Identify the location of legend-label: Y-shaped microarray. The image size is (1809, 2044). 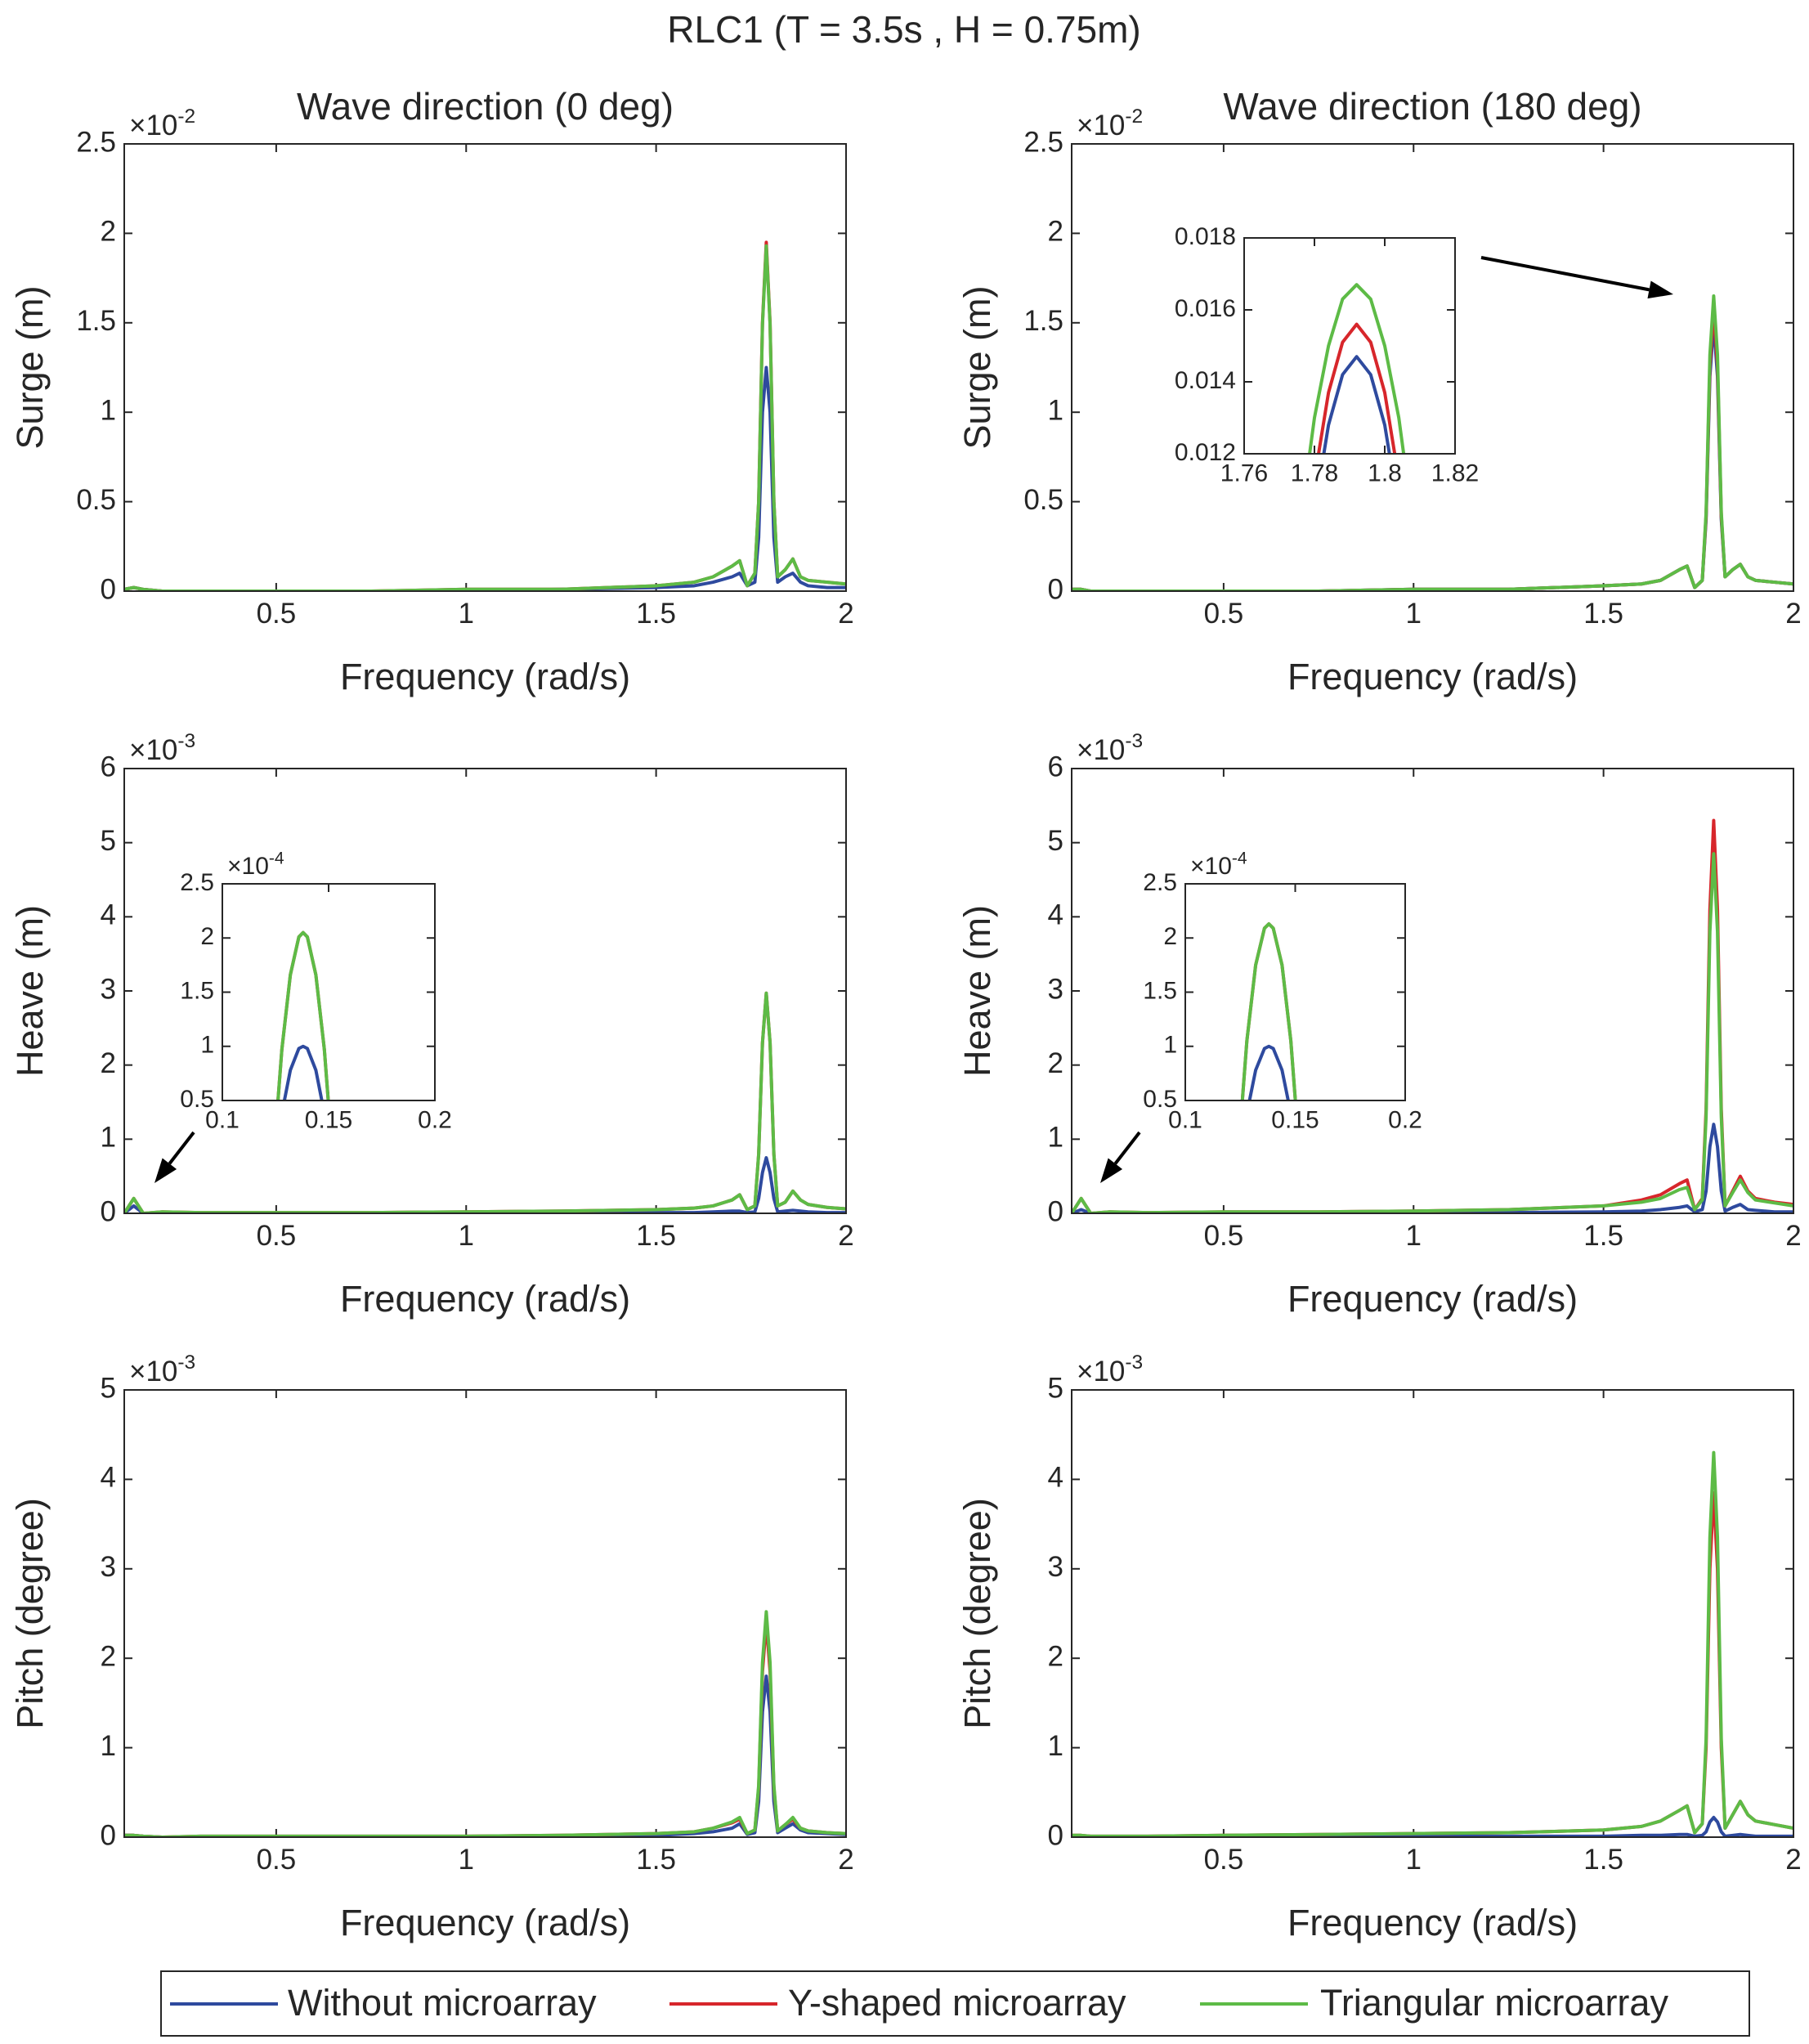
(957, 2003).